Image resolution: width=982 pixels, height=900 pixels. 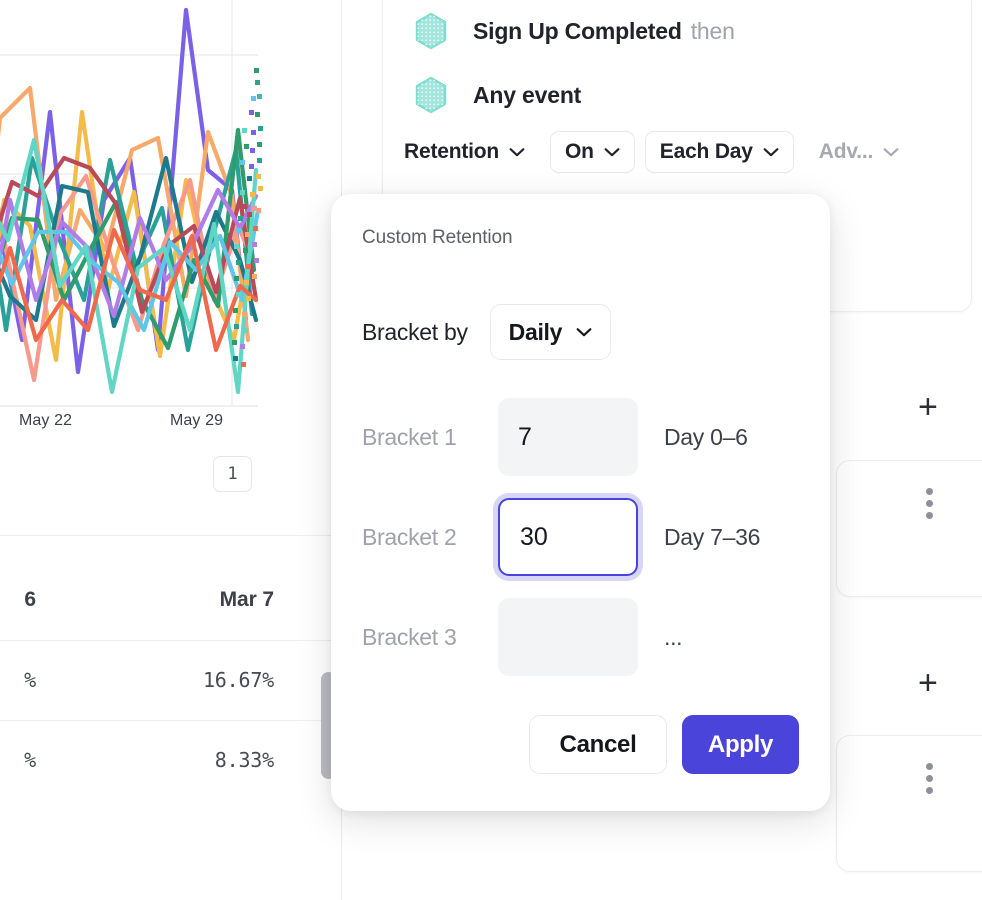 What do you see at coordinates (706, 151) in the screenshot?
I see `measurement-granularity-label: Each Day` at bounding box center [706, 151].